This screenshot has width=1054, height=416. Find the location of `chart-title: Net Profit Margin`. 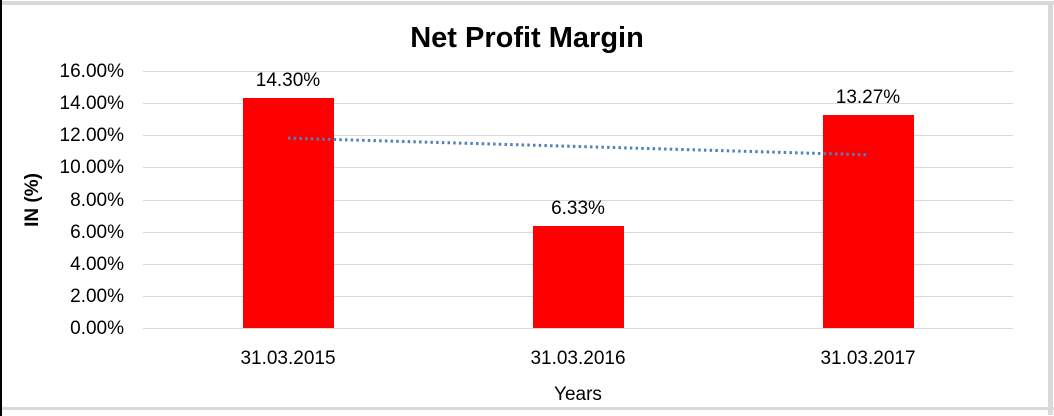

chart-title: Net Profit Margin is located at coordinates (527, 38).